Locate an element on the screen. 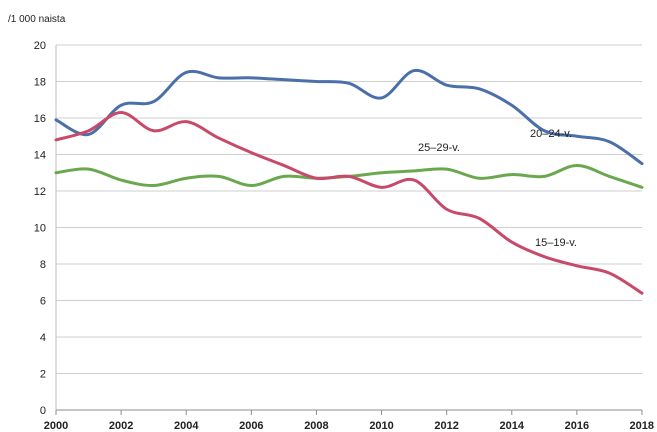 This screenshot has height=432, width=657. y-unit-label: /1 000 naista is located at coordinates (37, 19).